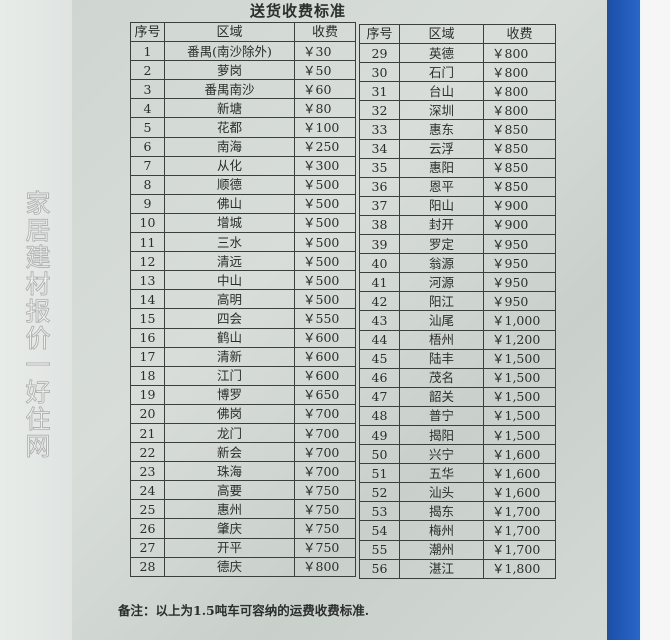 This screenshot has width=670, height=640. I want to click on cell-area: 江门, so click(229, 375).